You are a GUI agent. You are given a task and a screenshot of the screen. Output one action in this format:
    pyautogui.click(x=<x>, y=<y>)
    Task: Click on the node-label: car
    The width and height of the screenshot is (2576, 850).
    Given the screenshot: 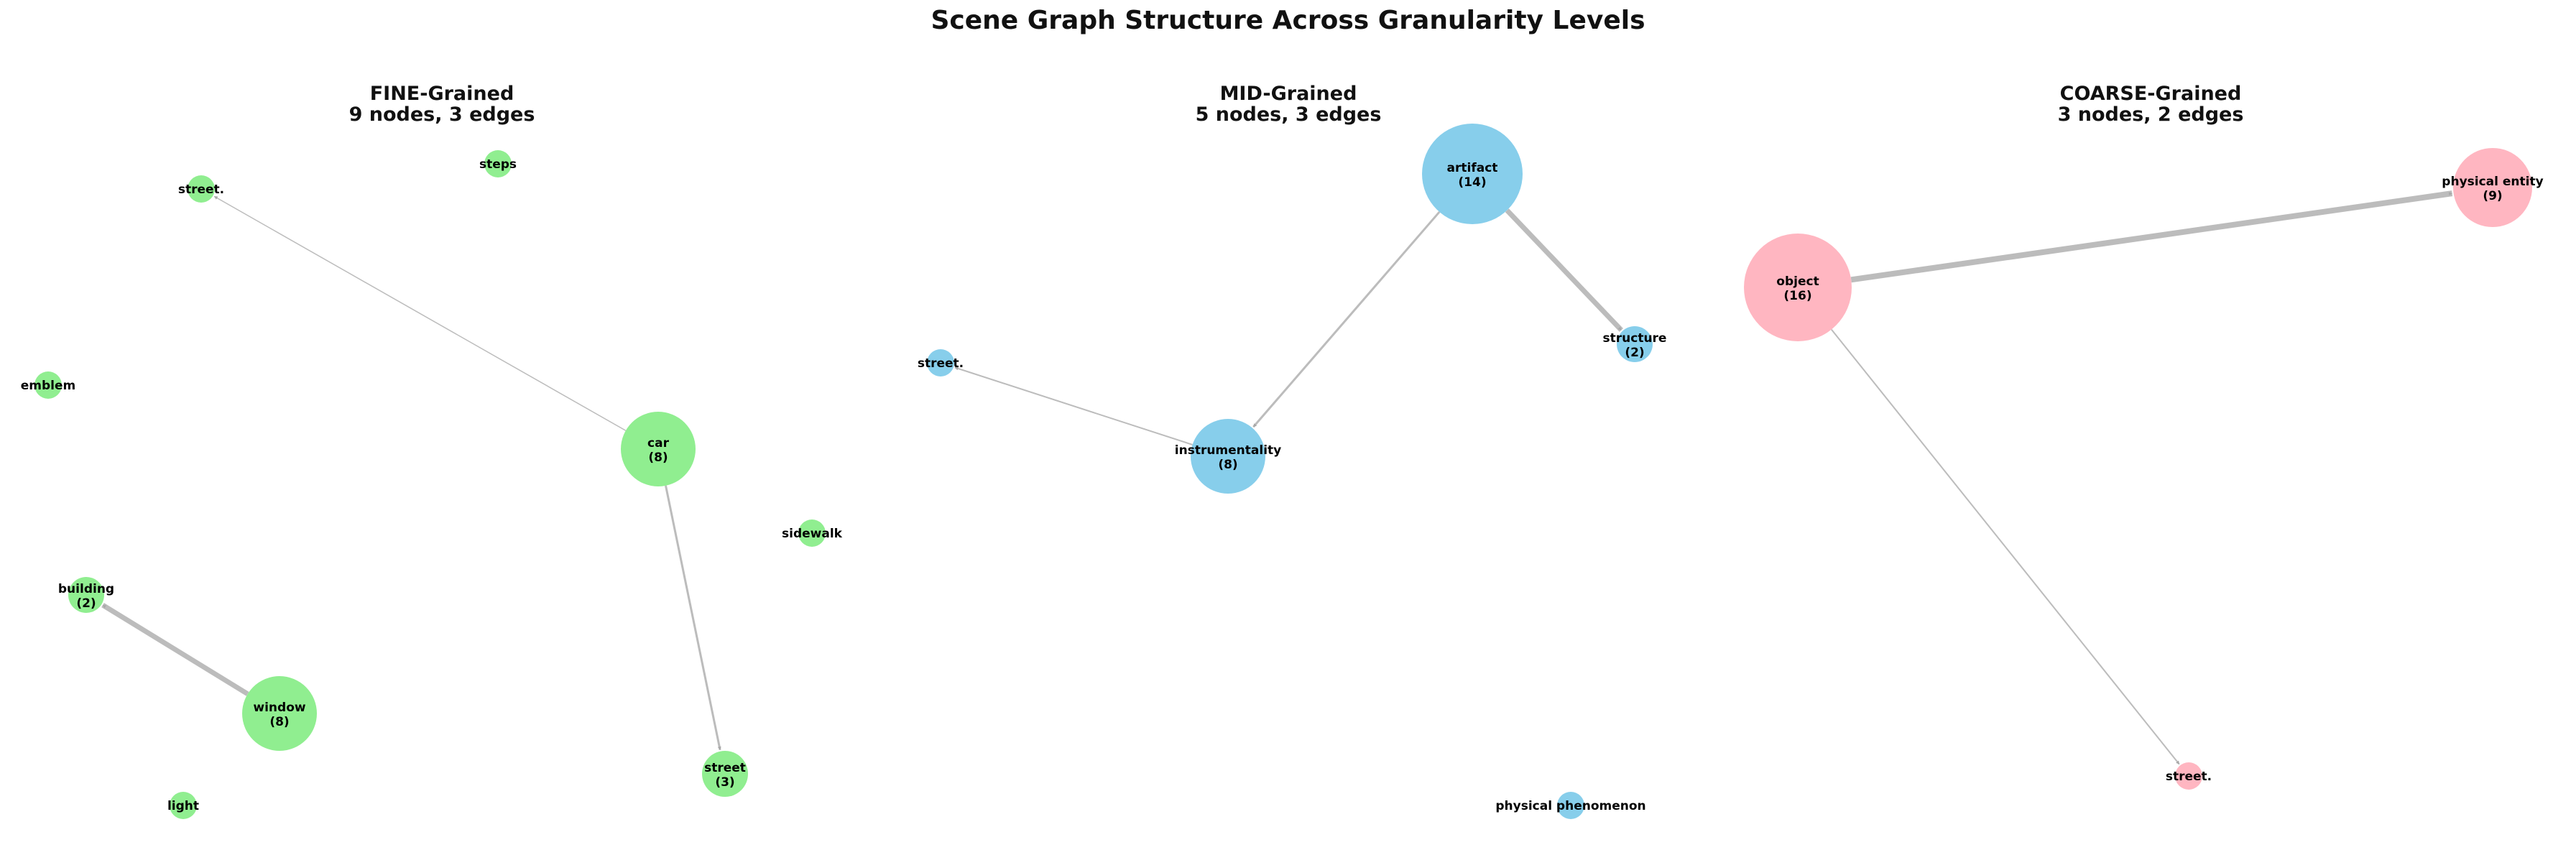 What is the action you would take?
    pyautogui.click(x=658, y=443)
    